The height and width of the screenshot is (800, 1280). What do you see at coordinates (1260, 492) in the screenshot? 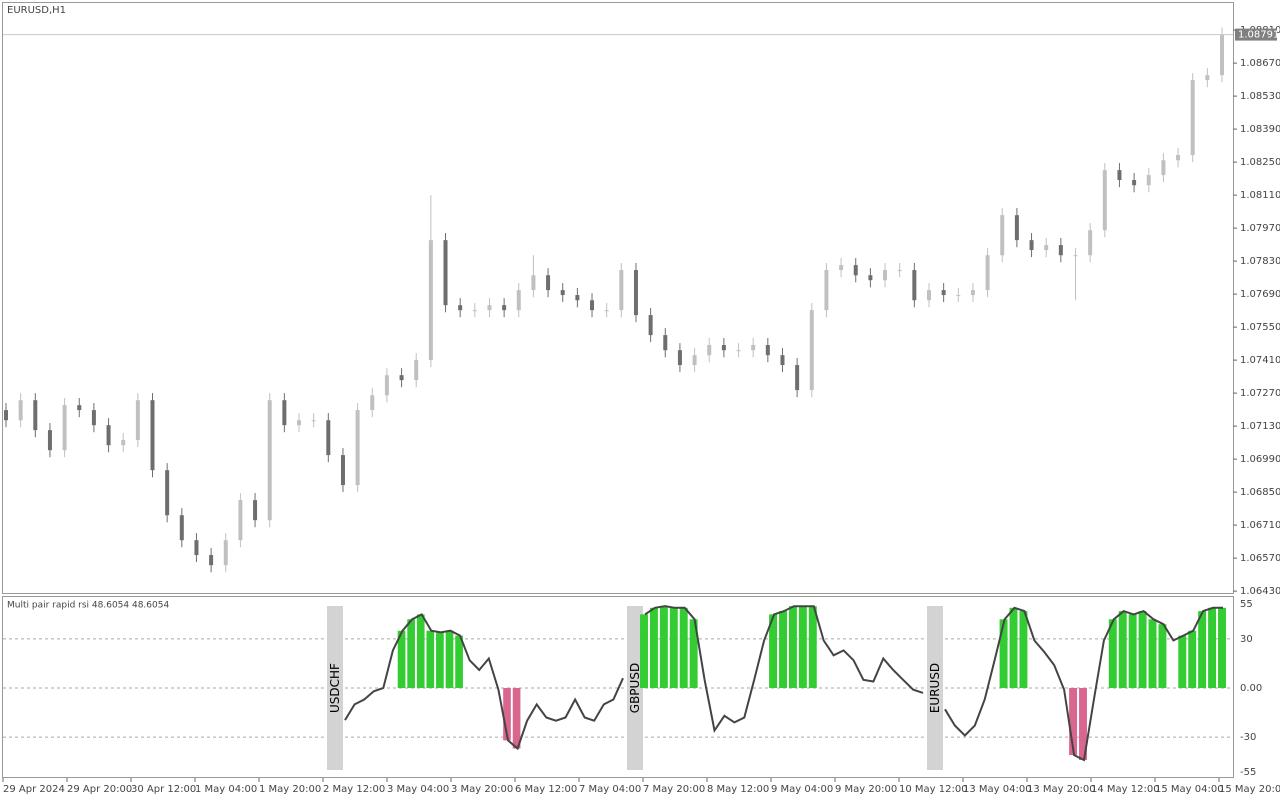
I see `y-tick-label: 1.06850` at bounding box center [1260, 492].